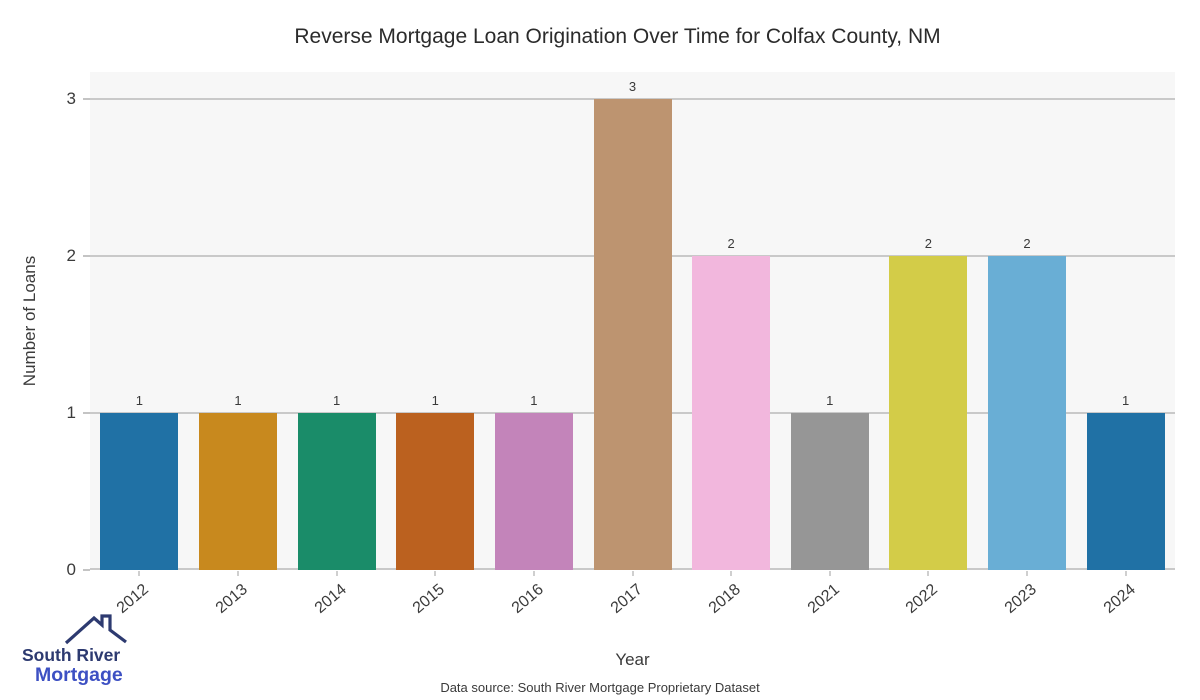 The width and height of the screenshot is (1200, 700). I want to click on bar-2018: 2, so click(731, 403).